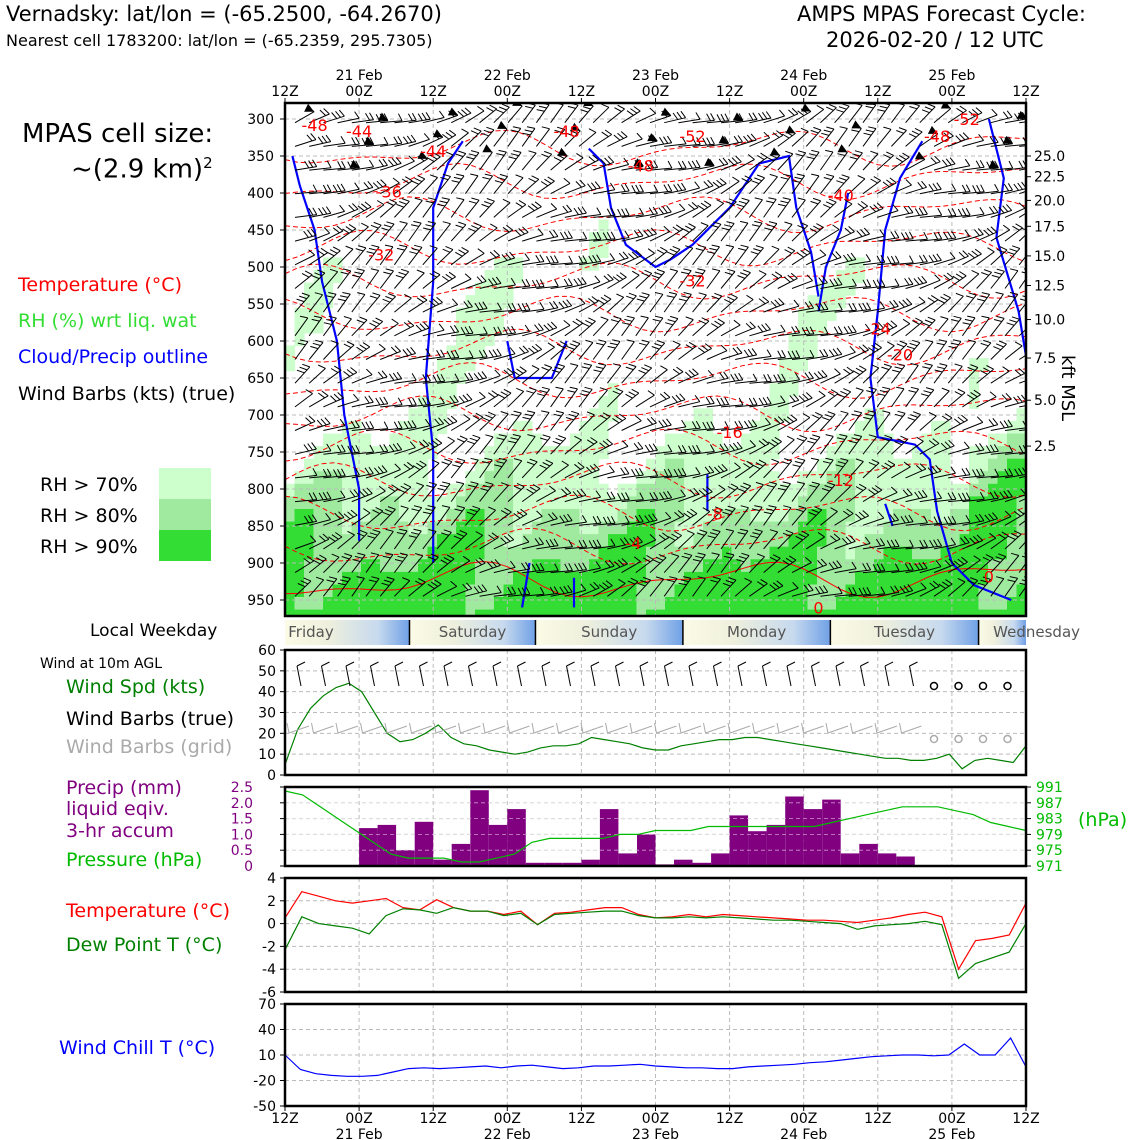 This screenshot has width=1140, height=1140. What do you see at coordinates (737, 116) in the screenshot?
I see `wind-barb-pennant` at bounding box center [737, 116].